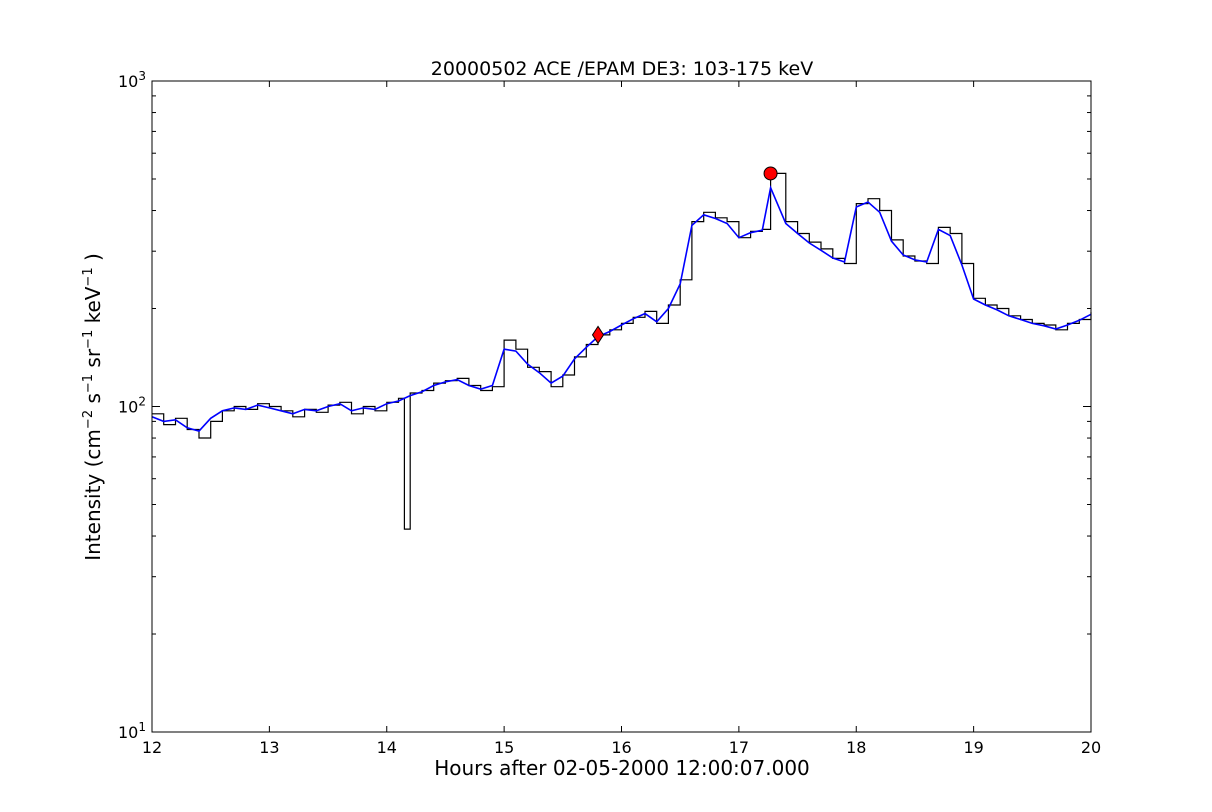  Describe the element at coordinates (269, 747) in the screenshot. I see `x-tick-label: 13` at that location.